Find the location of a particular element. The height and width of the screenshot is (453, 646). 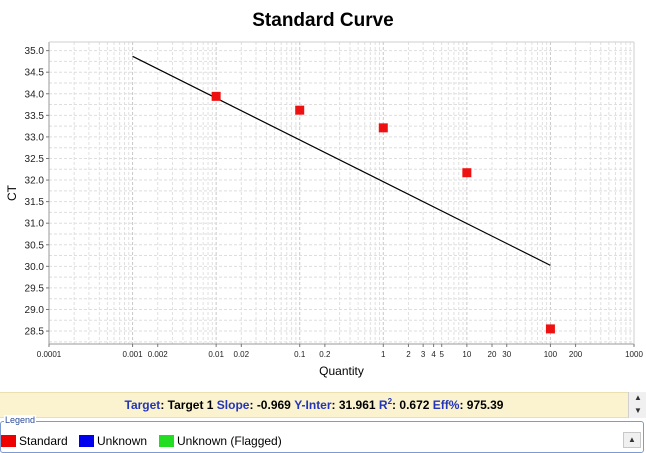

x-tick-label: 0.02 is located at coordinates (242, 354).